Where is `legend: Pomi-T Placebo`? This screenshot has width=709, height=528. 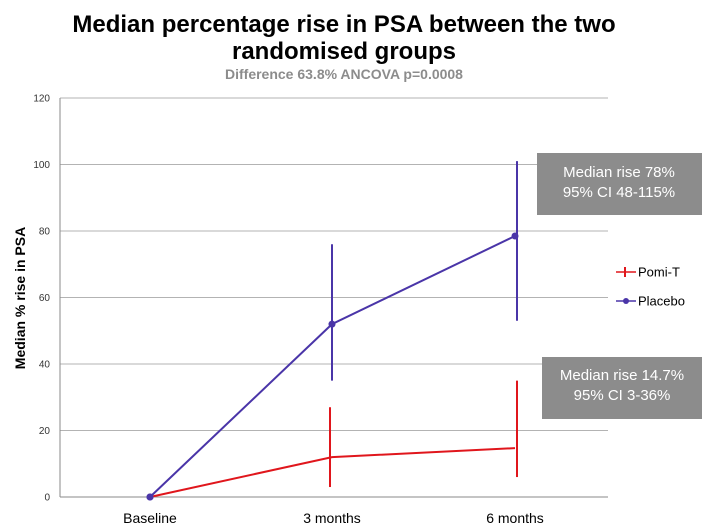 legend: Pomi-T Placebo is located at coordinates (650, 287).